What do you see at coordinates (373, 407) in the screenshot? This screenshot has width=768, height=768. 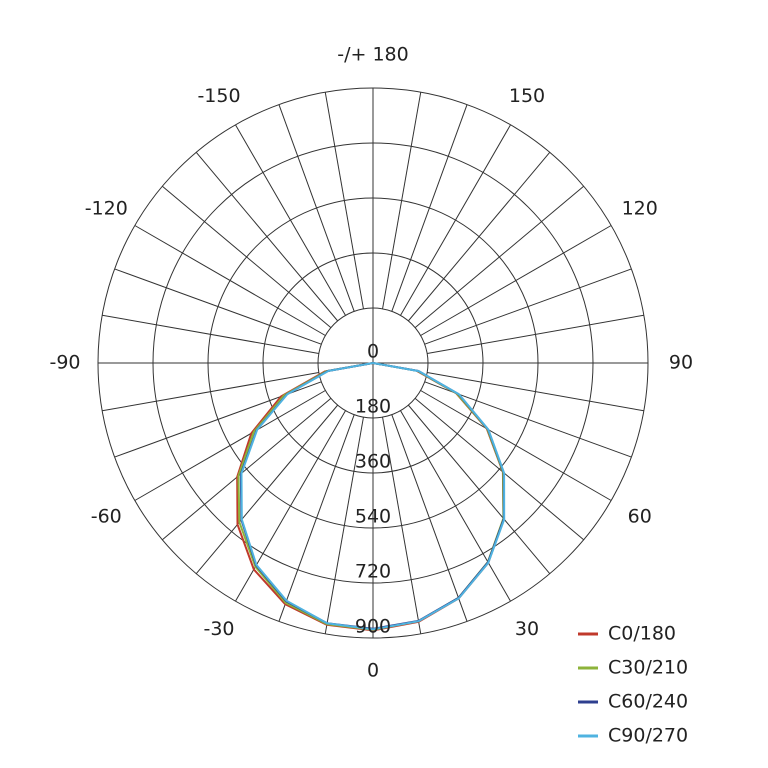 I see `r-tick-label: 180` at bounding box center [373, 407].